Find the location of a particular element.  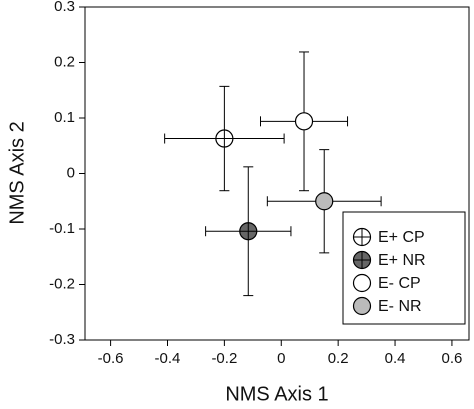

legend-label: E+ NR is located at coordinates (402, 260).